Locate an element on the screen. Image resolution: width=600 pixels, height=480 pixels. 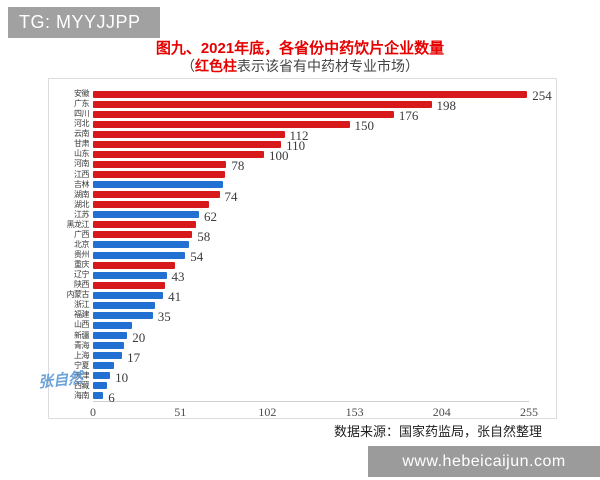
chart-subtitle: （红色柱表示该省有中药材专业市场） is located at coordinates (300, 66).